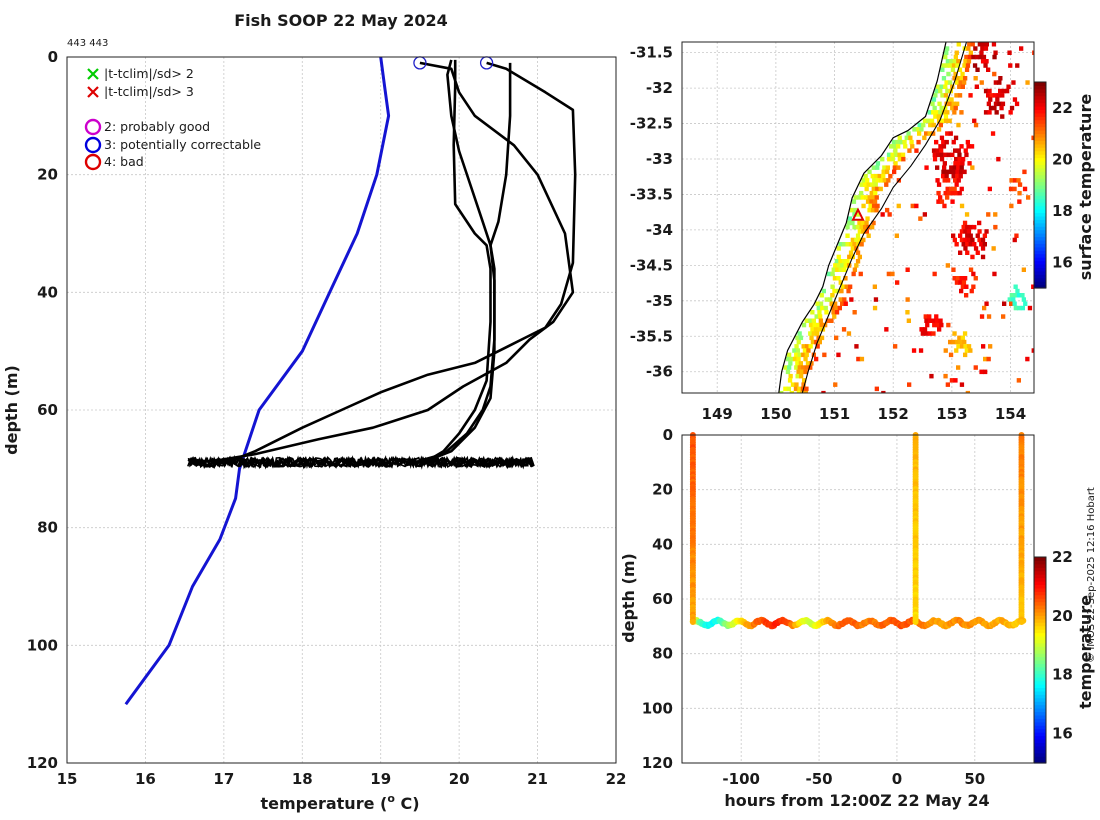  What do you see at coordinates (1062, 557) in the screenshot?
I see `time-depth-colorbar-tick-label: 22` at bounding box center [1062, 557].